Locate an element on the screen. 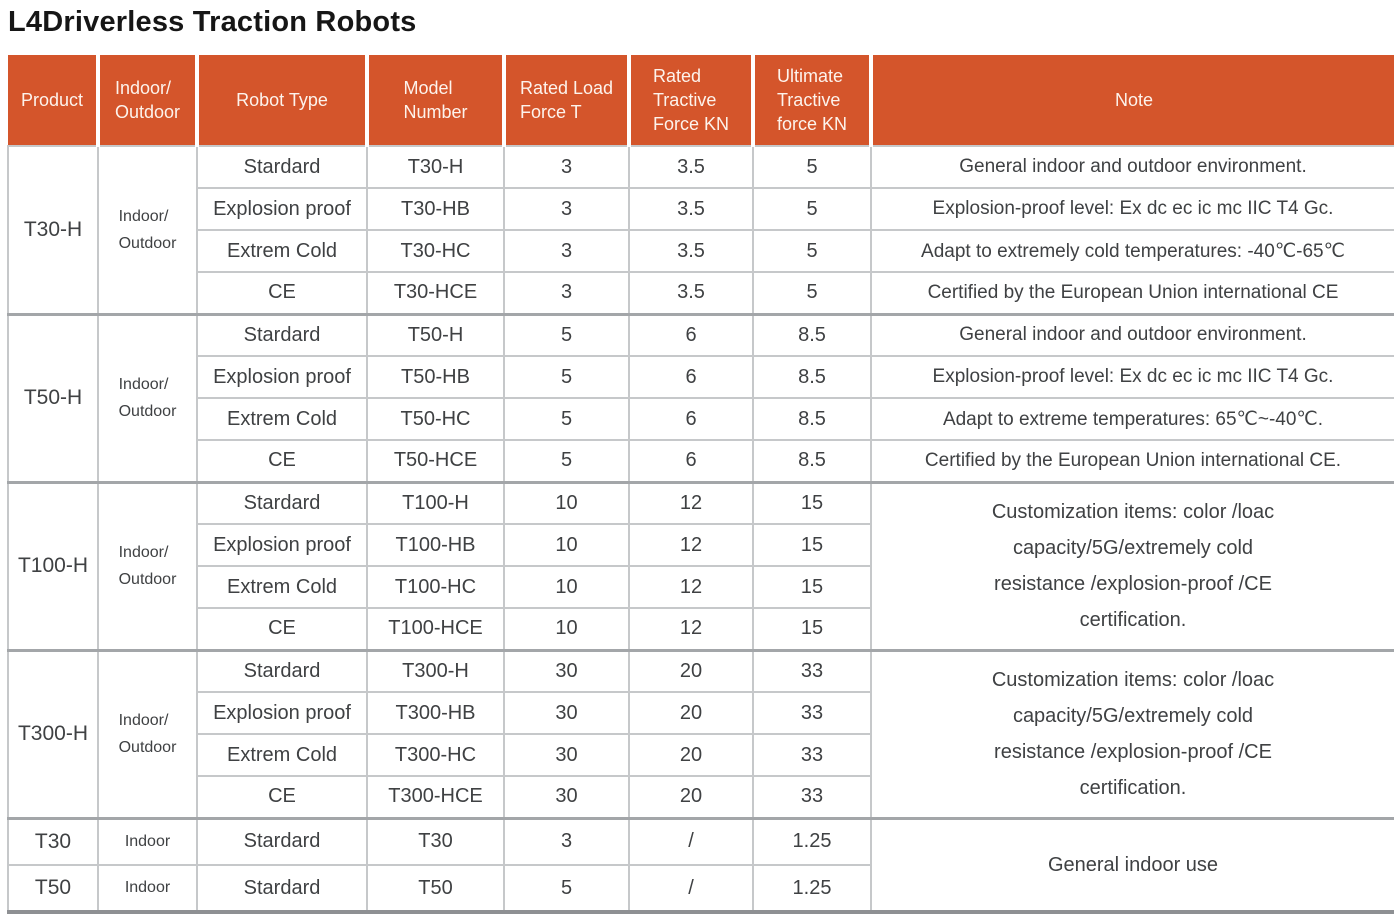 The image size is (1394, 924). col-header-rated-tractive: Rated Tractive Force KN is located at coordinates (690, 100).